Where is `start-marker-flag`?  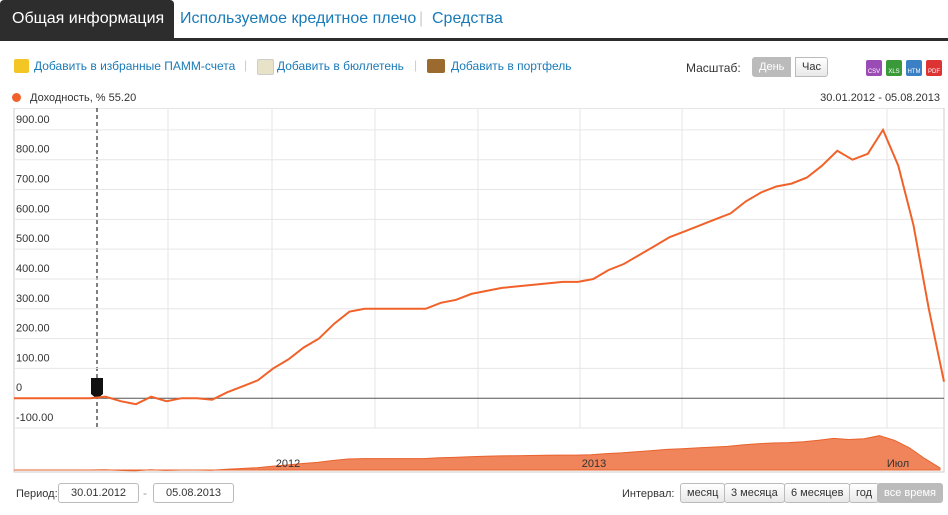 start-marker-flag is located at coordinates (97, 388).